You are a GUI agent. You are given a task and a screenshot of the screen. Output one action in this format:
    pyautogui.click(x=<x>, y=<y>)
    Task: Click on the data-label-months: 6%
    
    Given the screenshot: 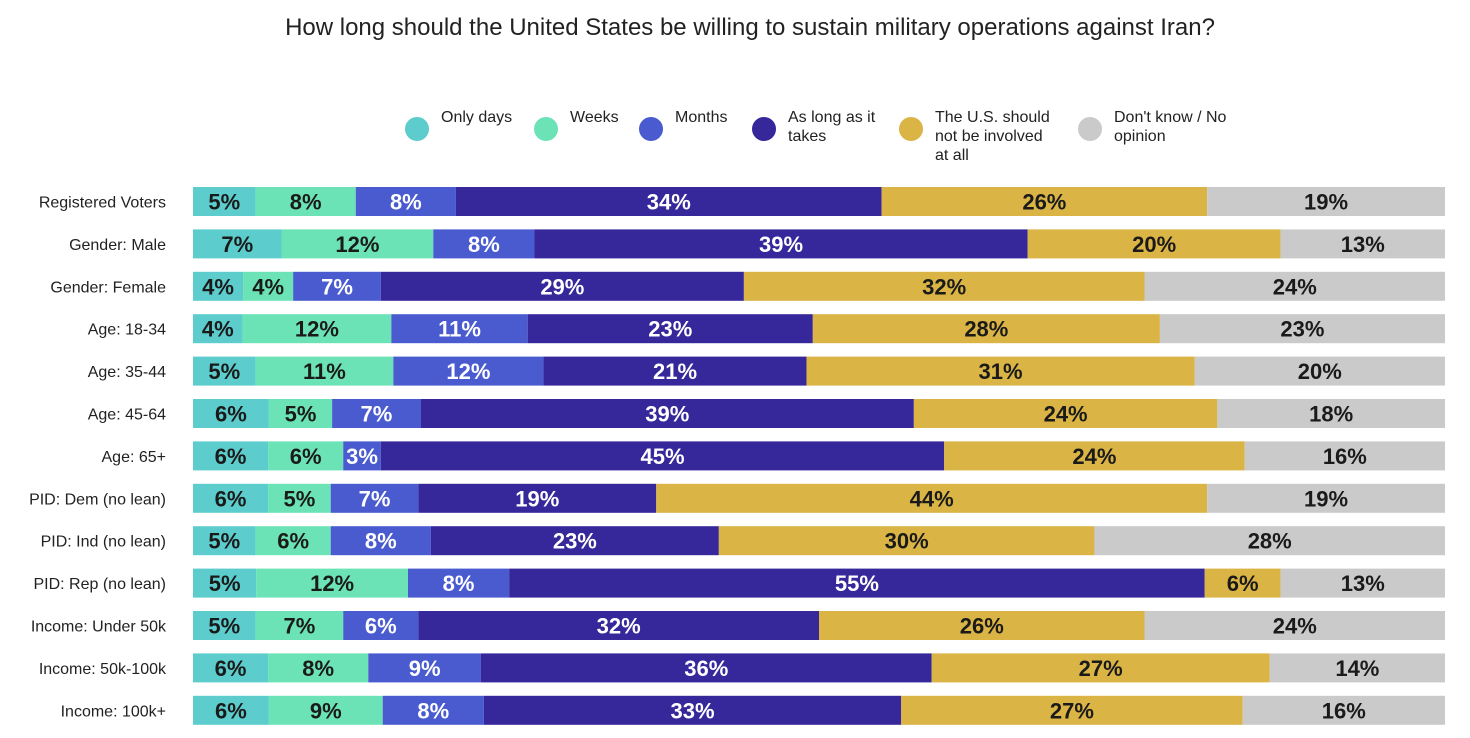 What is the action you would take?
    pyautogui.click(x=381, y=626)
    